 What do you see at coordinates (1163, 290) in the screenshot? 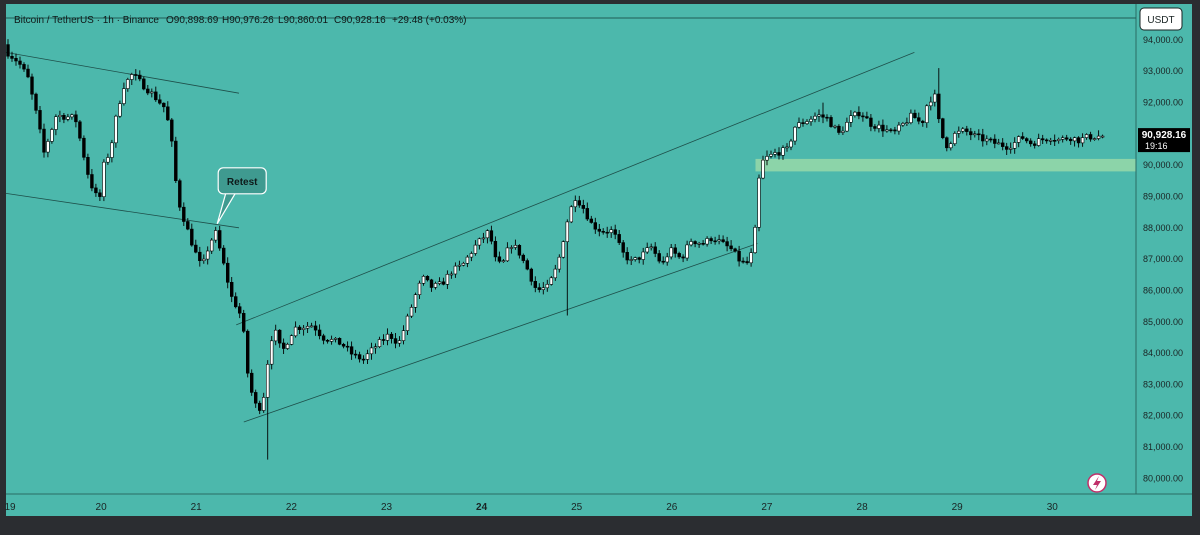
I see `price-tick-label: 86,000.00` at bounding box center [1163, 290].